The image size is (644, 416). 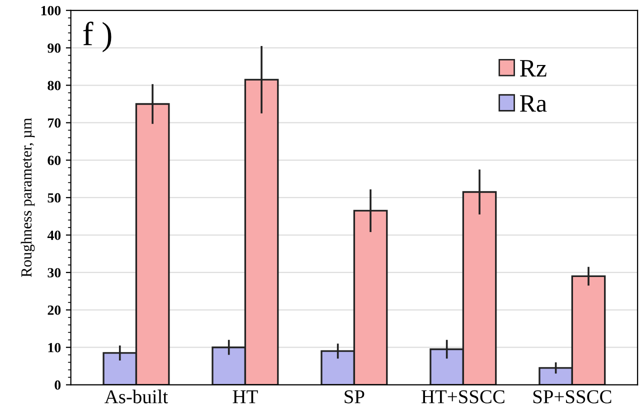 What do you see at coordinates (54, 273) in the screenshot?
I see `y-tick-label: 30` at bounding box center [54, 273].